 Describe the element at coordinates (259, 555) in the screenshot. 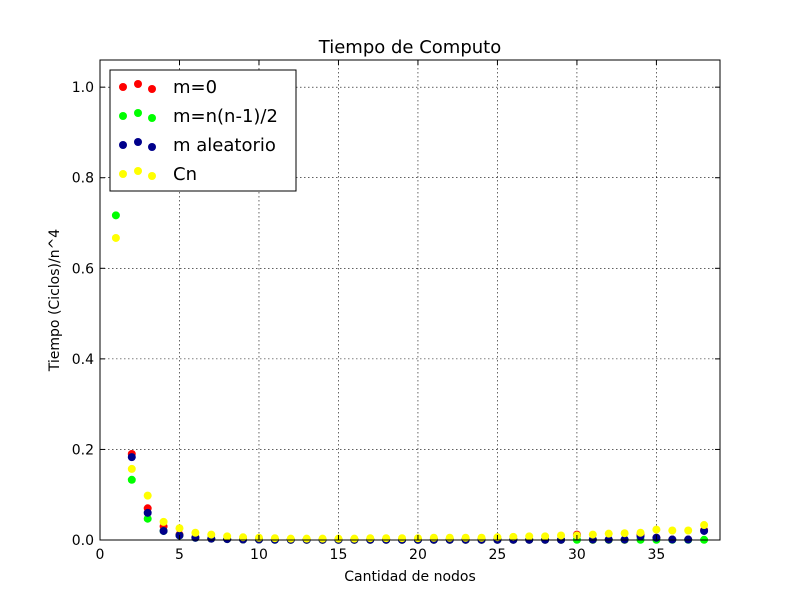

I see `x-tick-label: 10` at that location.